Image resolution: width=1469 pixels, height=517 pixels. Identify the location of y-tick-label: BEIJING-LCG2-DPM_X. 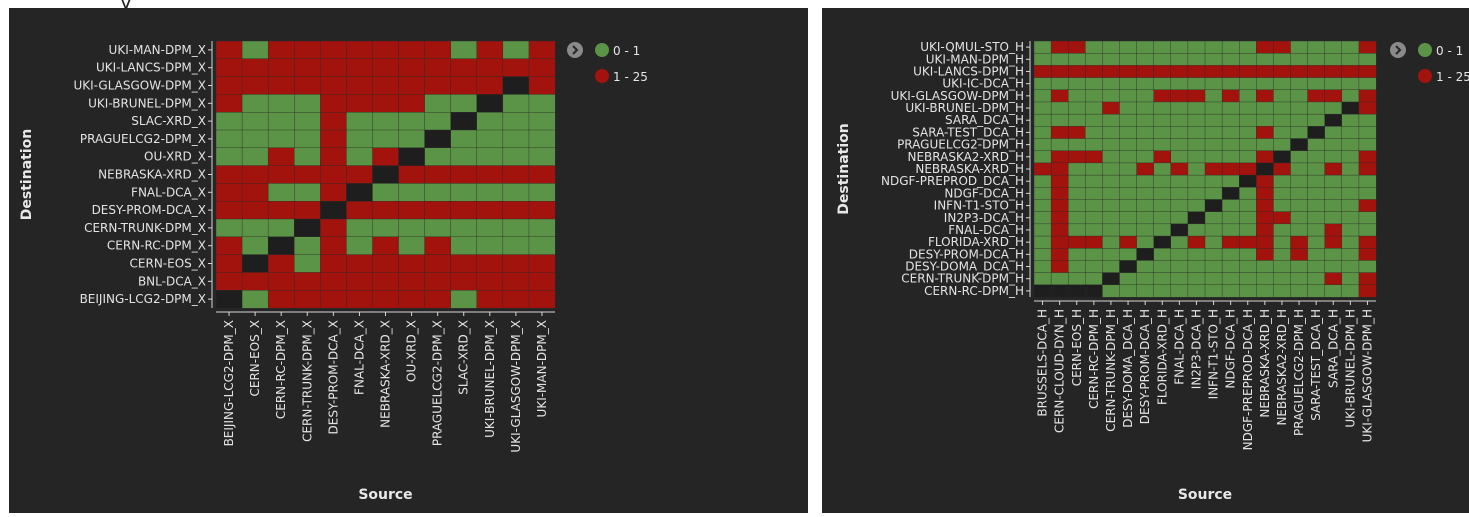
(143, 299).